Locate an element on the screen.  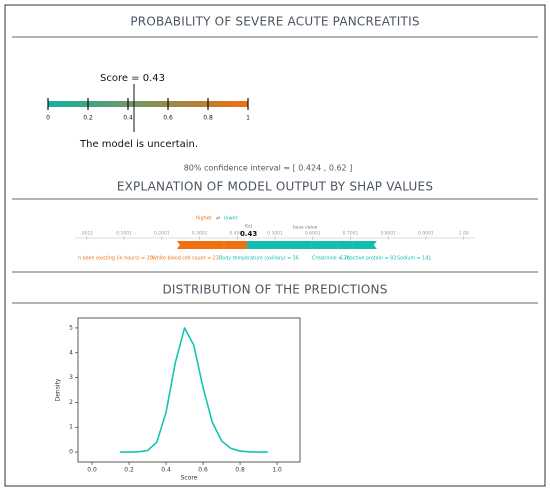
feature-label: Creatinine = 70 is located at coordinates (331, 259).